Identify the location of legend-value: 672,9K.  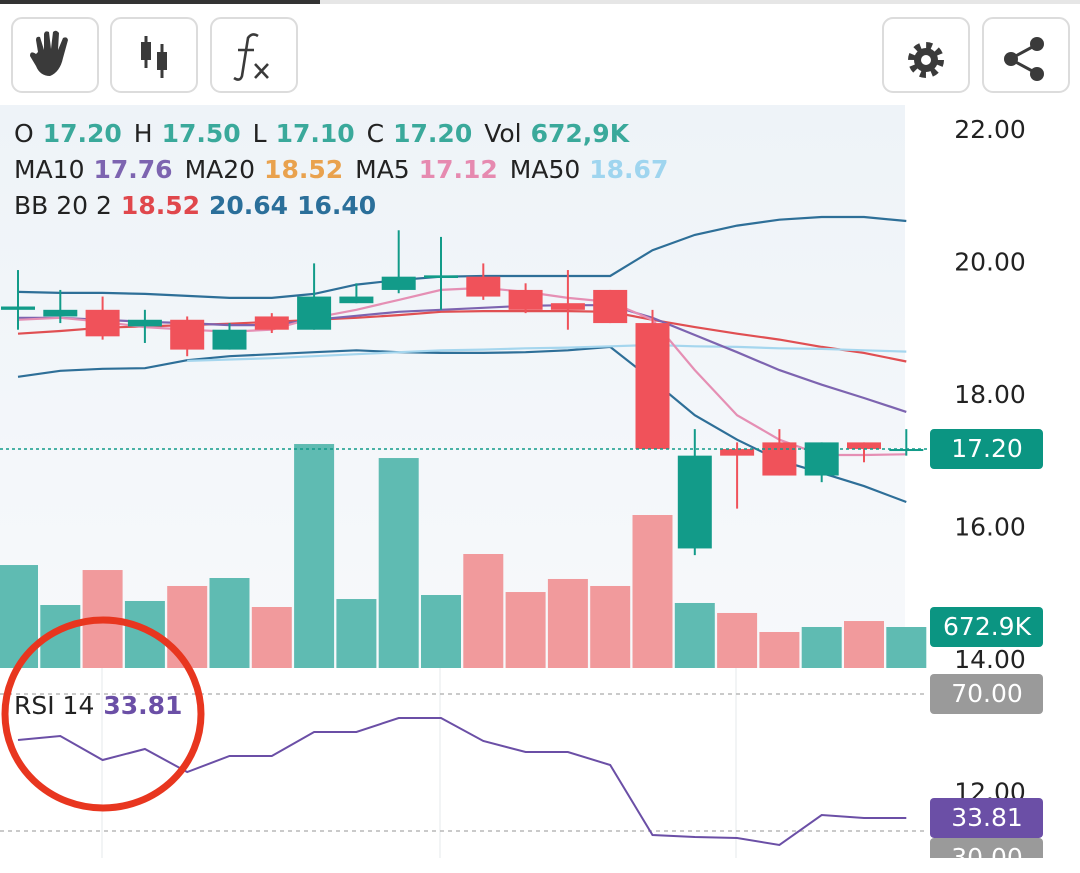
(581, 133).